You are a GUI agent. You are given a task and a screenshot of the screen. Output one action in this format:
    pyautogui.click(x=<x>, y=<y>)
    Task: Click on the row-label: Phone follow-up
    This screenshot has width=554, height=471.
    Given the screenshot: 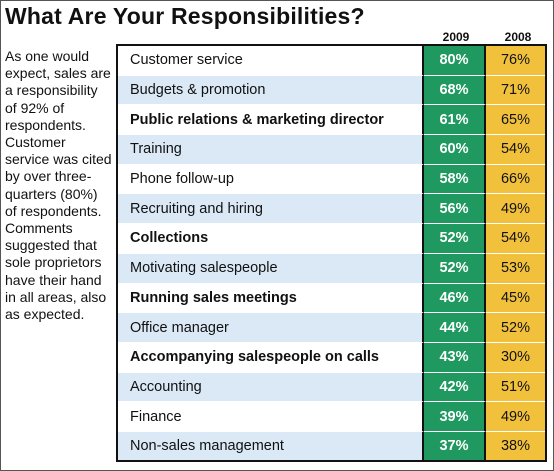 What is the action you would take?
    pyautogui.click(x=271, y=179)
    